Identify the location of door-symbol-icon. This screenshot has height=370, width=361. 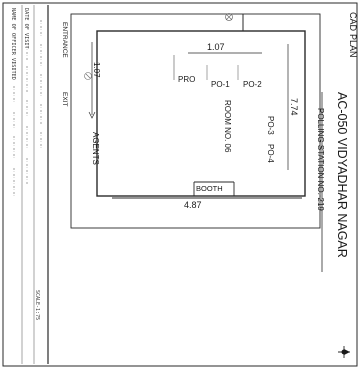
(88, 76).